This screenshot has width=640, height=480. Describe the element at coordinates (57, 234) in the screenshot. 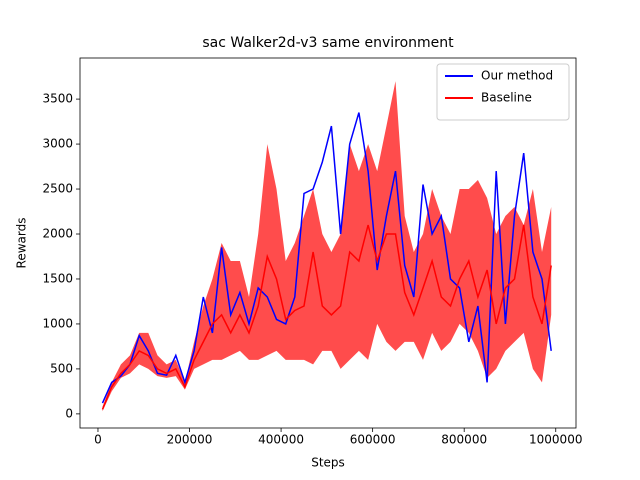

I see `y-tick-label: 2000` at that location.